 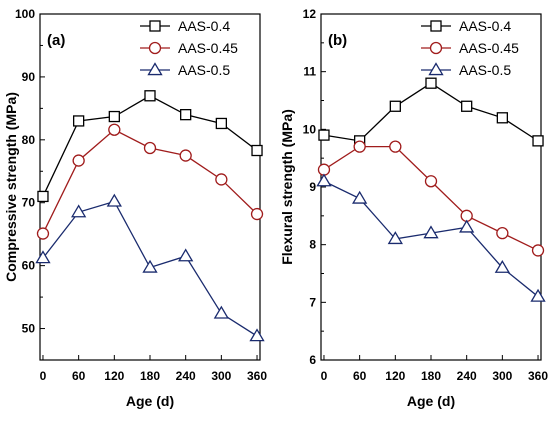 I want to click on y-tick-label: 90, so click(x=29, y=77).